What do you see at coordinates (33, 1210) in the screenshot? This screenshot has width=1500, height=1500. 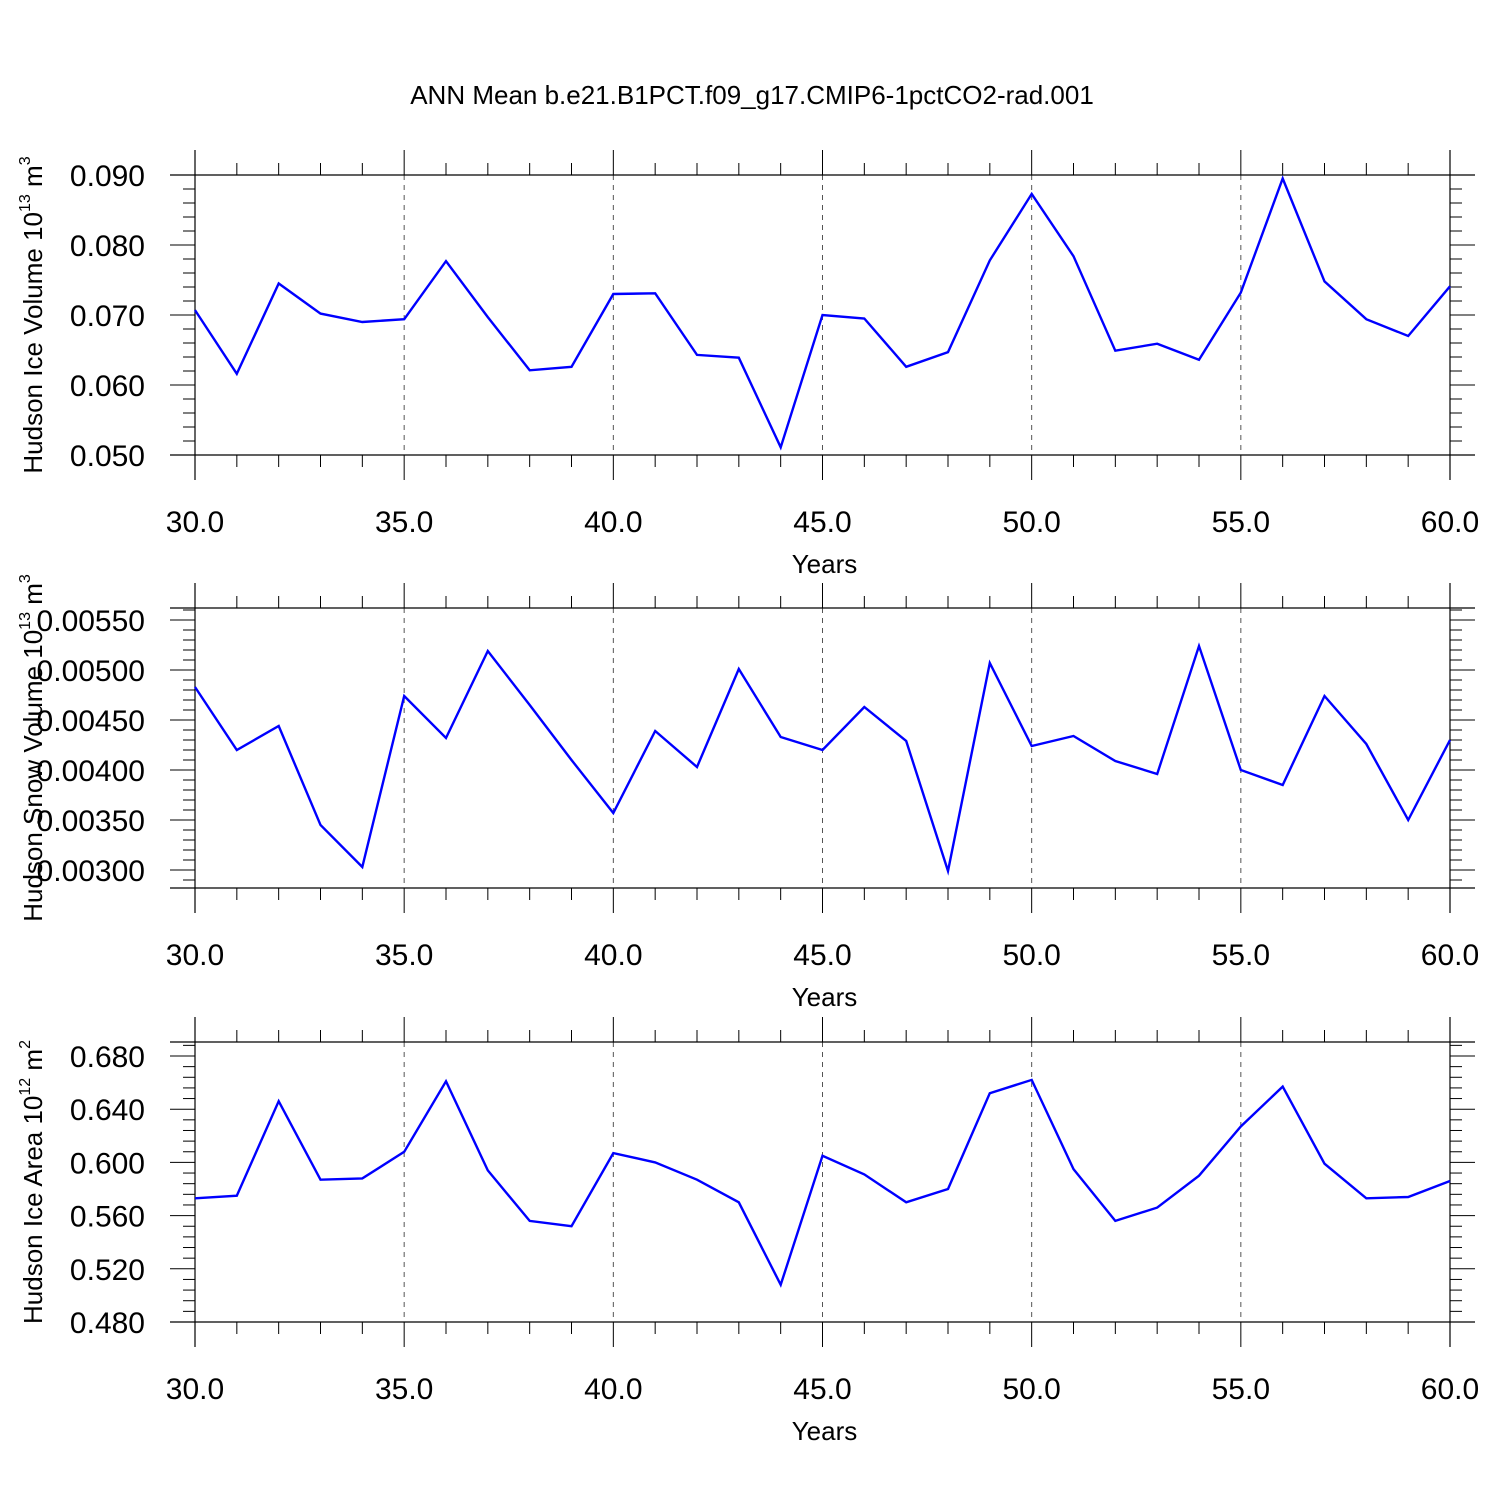 I see `y-axis-label-text: Hudson Ice Area 10` at bounding box center [33, 1210].